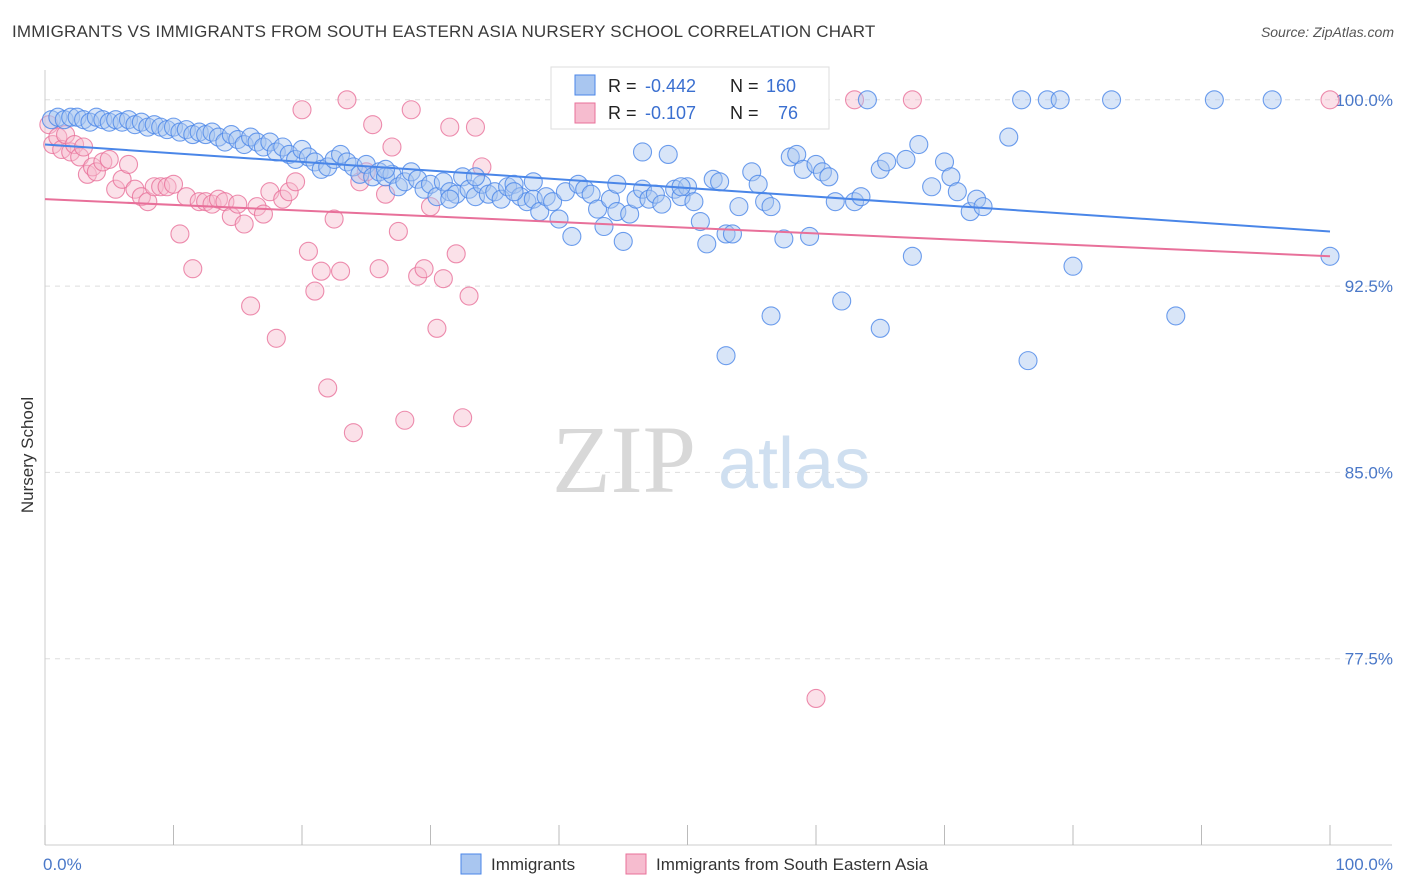 The height and width of the screenshot is (892, 1406). What do you see at coordinates (687, 188) in the screenshot?
I see `trend-line-immigrants` at bounding box center [687, 188].